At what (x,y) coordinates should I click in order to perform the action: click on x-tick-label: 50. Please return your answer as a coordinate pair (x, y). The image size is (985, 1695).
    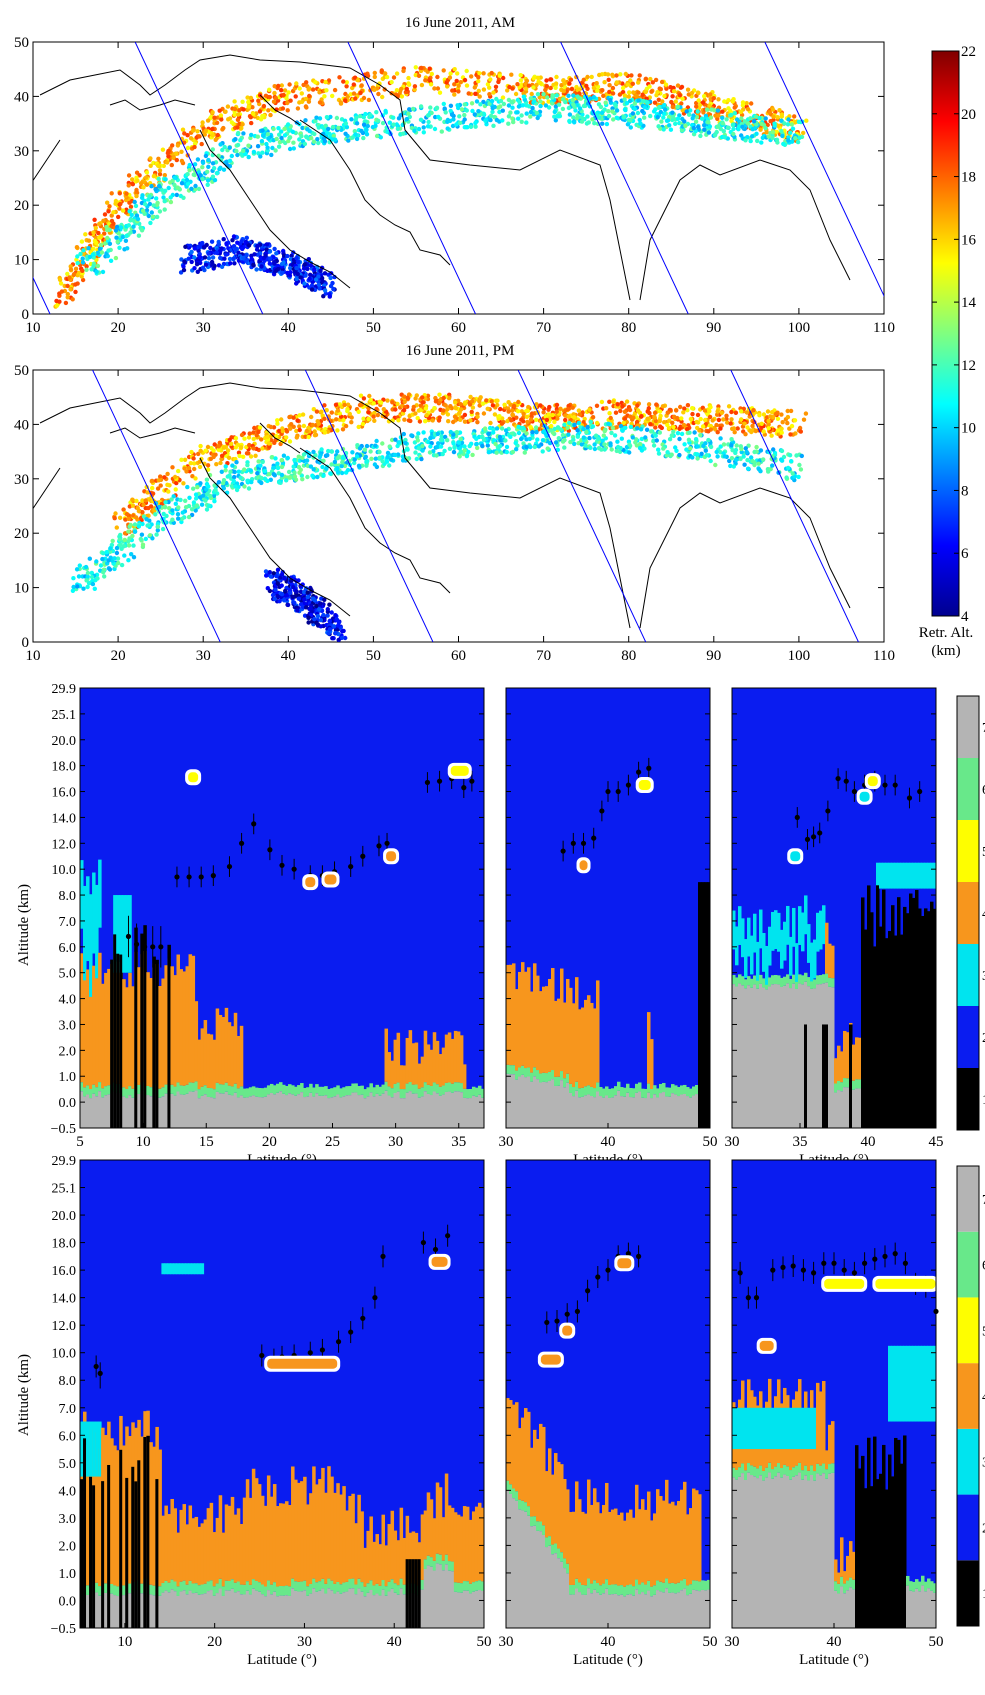
    Looking at the image, I should click on (373, 328).